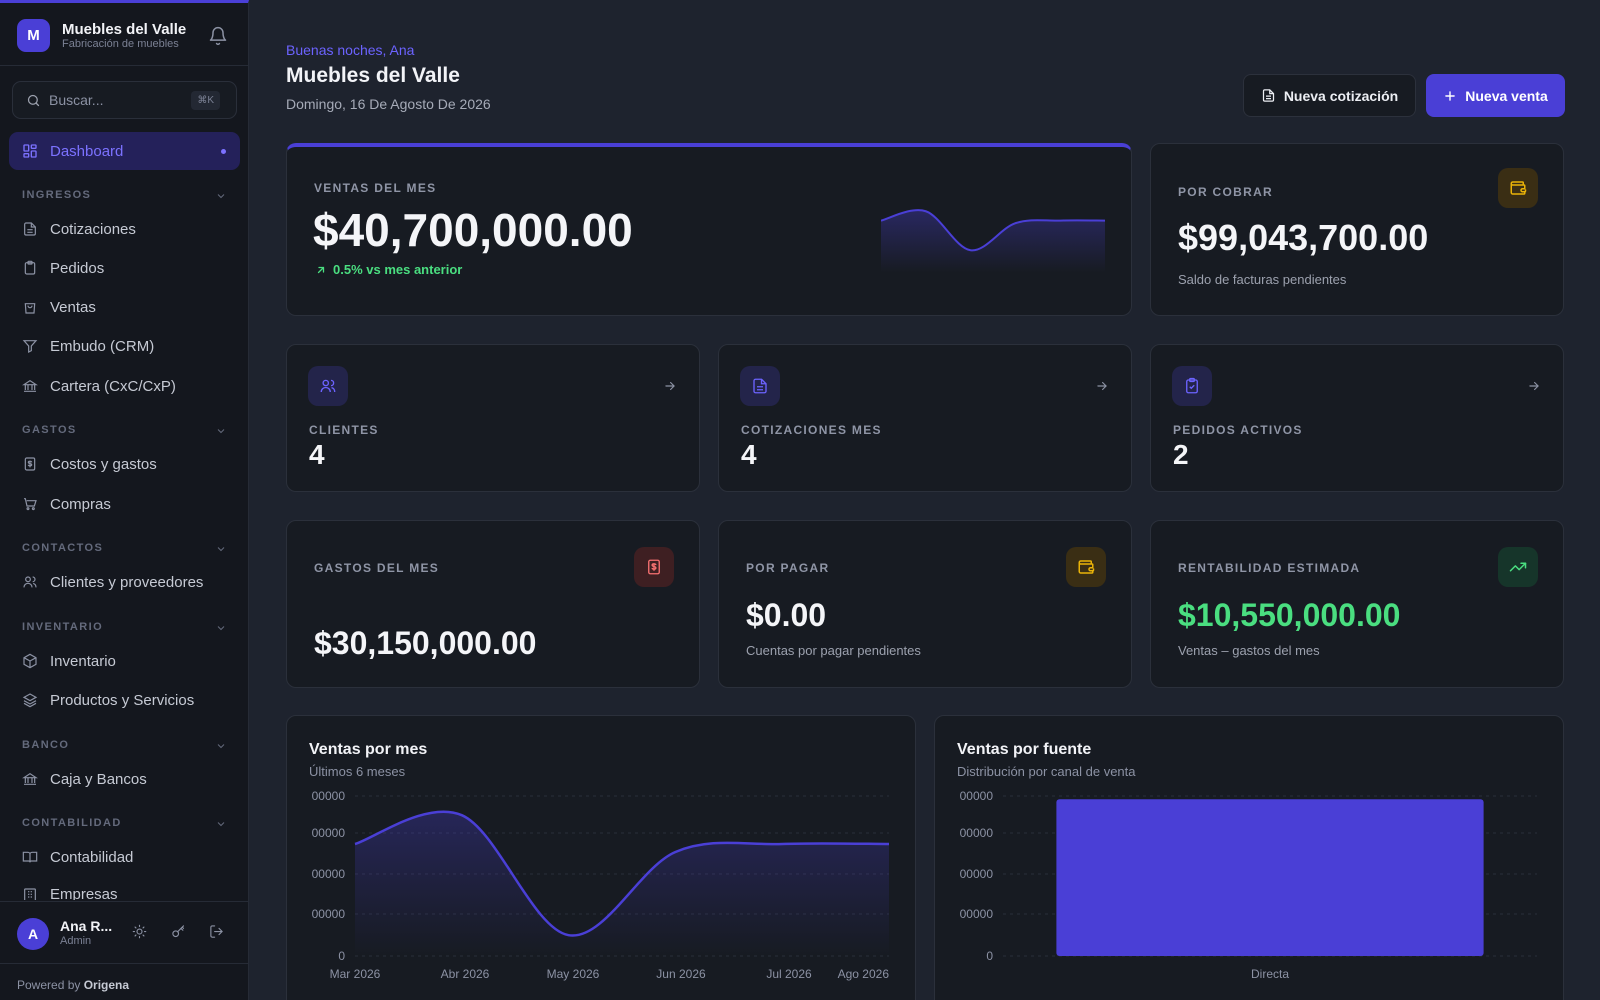 The width and height of the screenshot is (1600, 1000). I want to click on sidebar-item-label: Cotizaciones, so click(93, 229).